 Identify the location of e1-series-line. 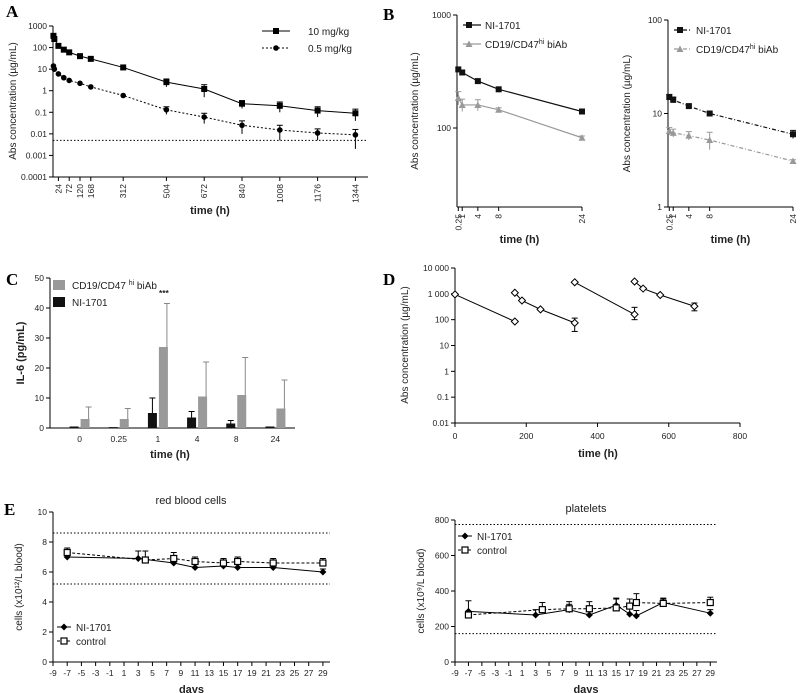
(195, 558).